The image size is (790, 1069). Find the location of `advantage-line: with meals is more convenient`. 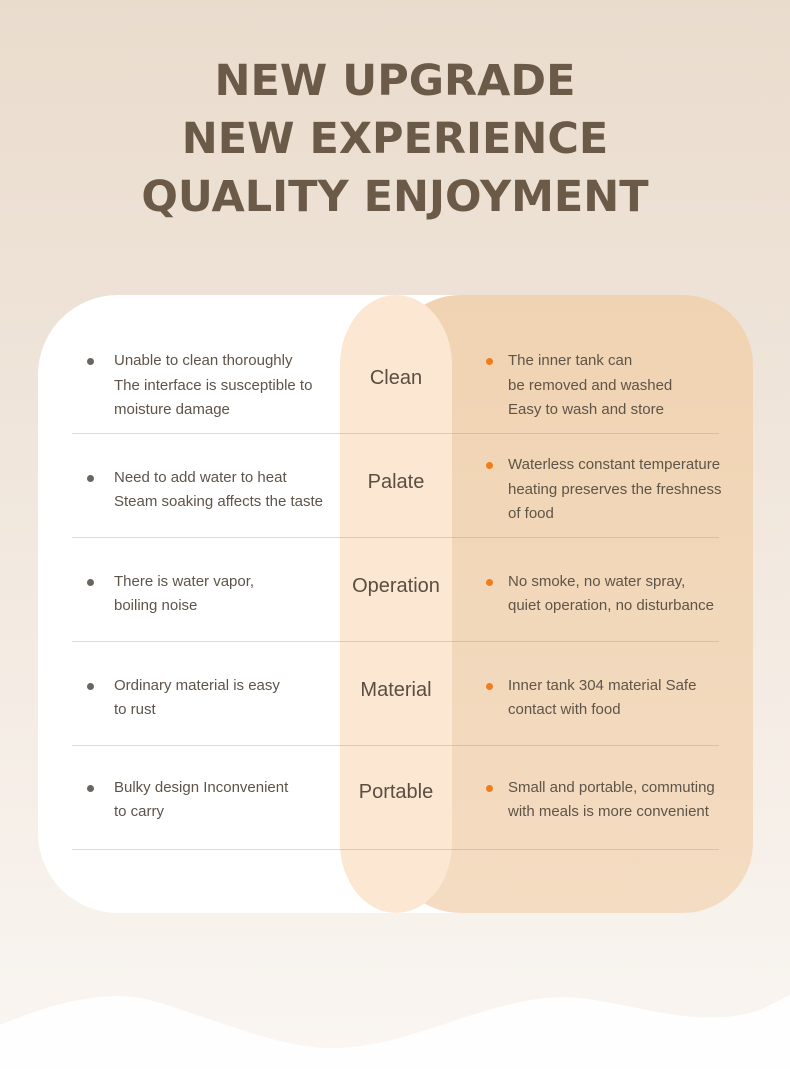

advantage-line: with meals is more convenient is located at coordinates (608, 811).